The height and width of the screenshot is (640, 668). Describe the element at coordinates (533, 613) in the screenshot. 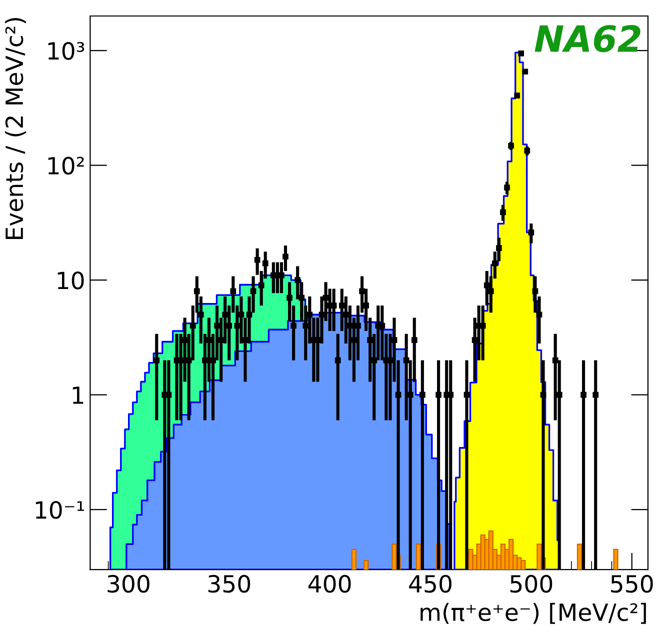

I see `x-axis-title: m(π⁺e⁺e⁻) [MeV/c²]` at that location.